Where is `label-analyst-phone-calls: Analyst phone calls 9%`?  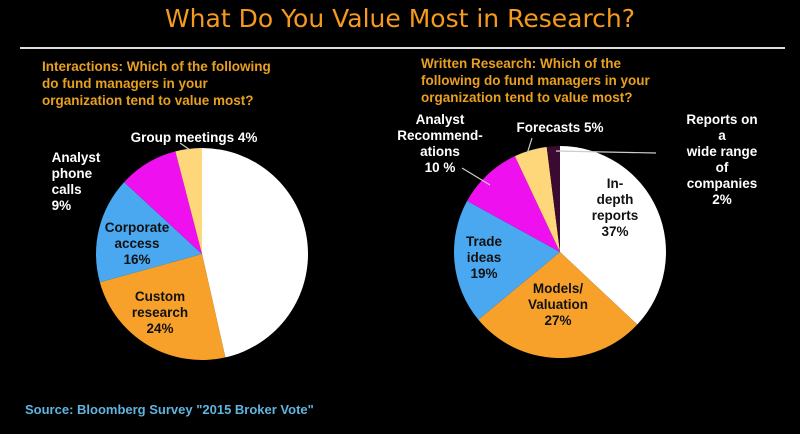 label-analyst-phone-calls: Analyst phone calls 9% is located at coordinates (76, 181).